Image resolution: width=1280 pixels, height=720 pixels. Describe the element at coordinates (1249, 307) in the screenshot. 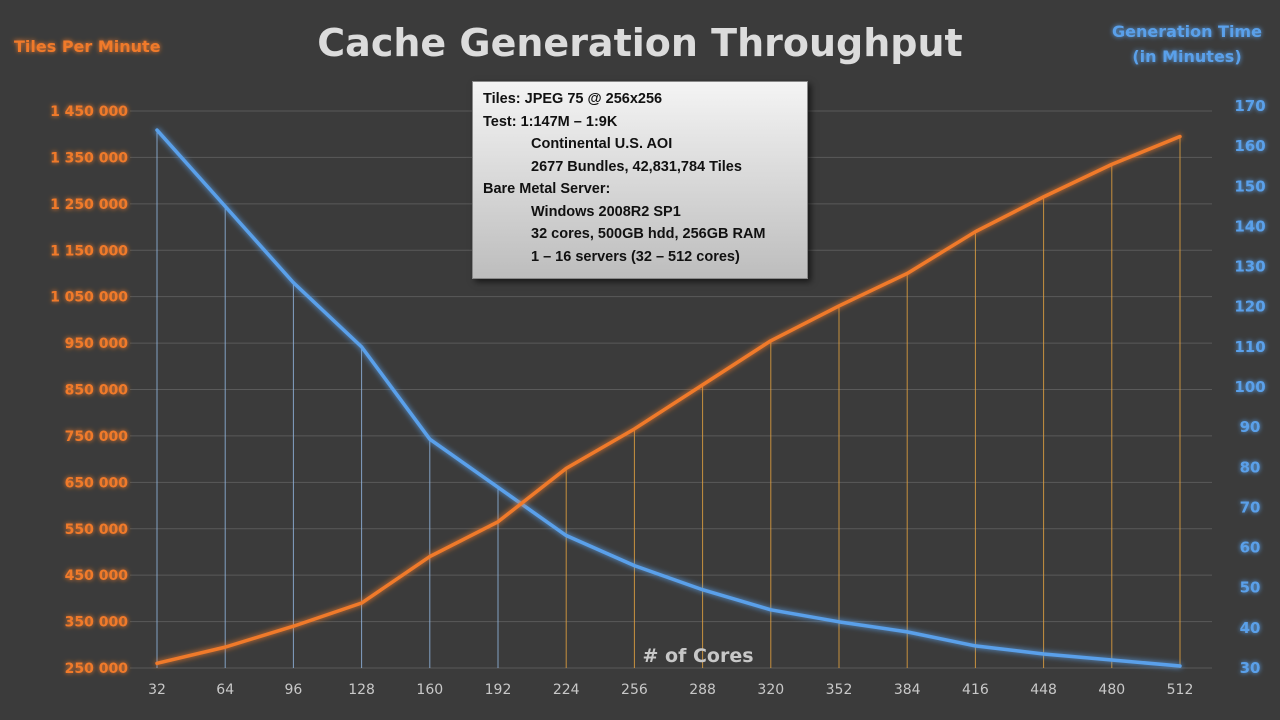

I see `right-tick-label: 120` at that location.